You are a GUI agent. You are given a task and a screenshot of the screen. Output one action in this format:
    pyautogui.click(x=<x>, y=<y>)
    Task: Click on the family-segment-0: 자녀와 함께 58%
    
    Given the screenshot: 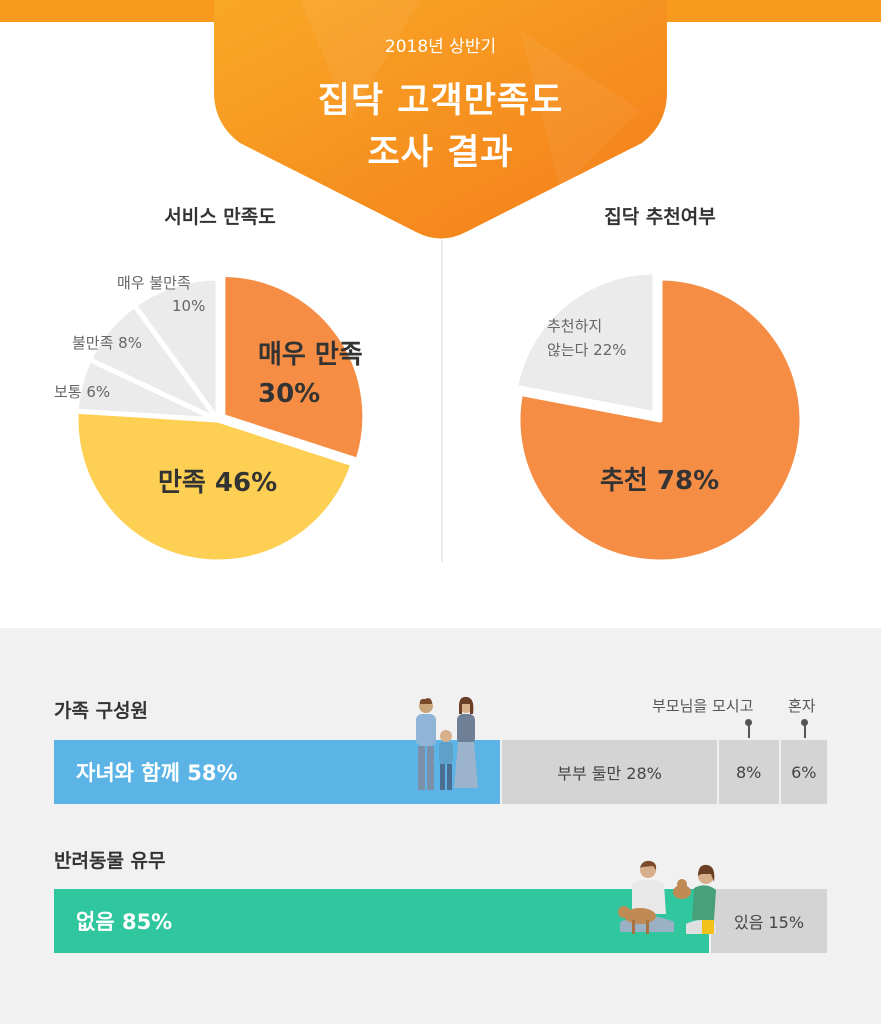 What is the action you would take?
    pyautogui.click(x=277, y=772)
    